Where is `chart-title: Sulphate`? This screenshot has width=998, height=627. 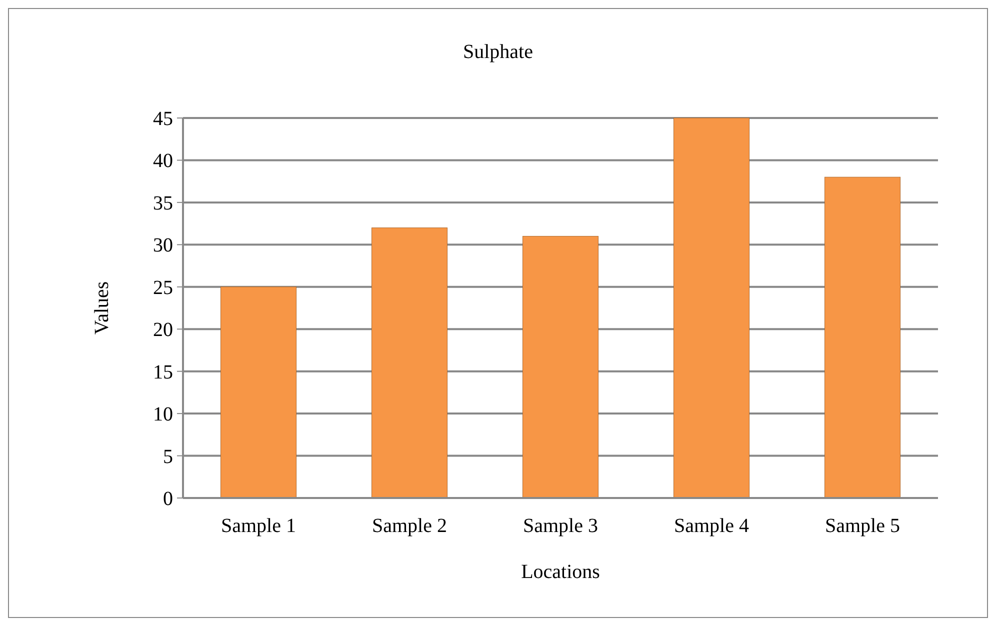 chart-title: Sulphate is located at coordinates (498, 52).